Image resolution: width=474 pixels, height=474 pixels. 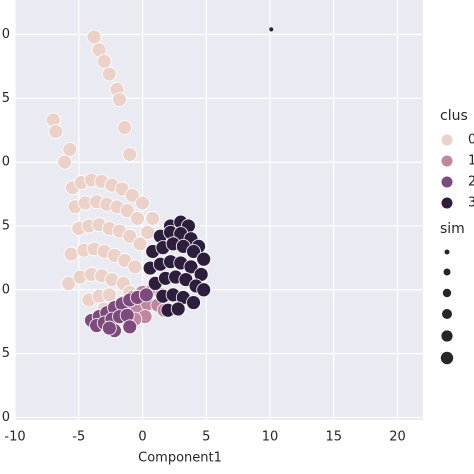 What do you see at coordinates (78, 437) in the screenshot?
I see `x-tick-label: -5` at bounding box center [78, 437].